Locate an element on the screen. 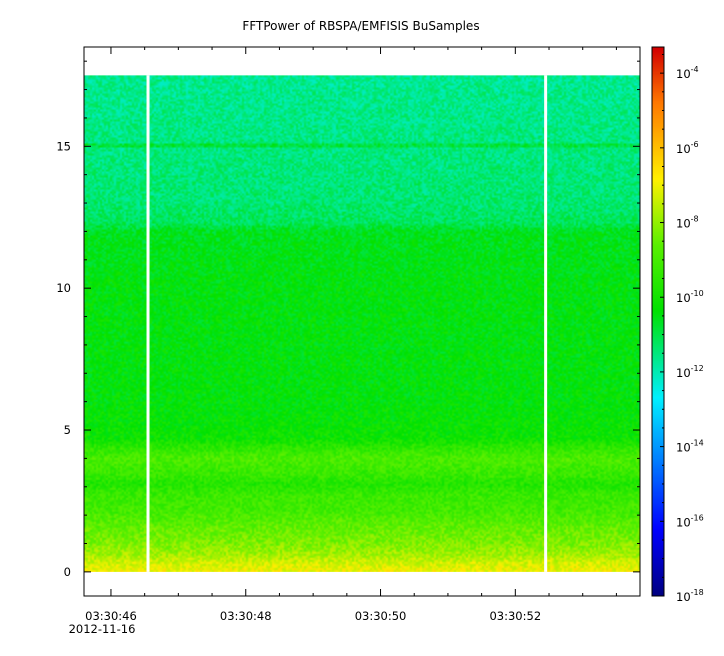 Image resolution: width=724 pixels, height=656 pixels. y-tick-label: 10 is located at coordinates (63, 288).